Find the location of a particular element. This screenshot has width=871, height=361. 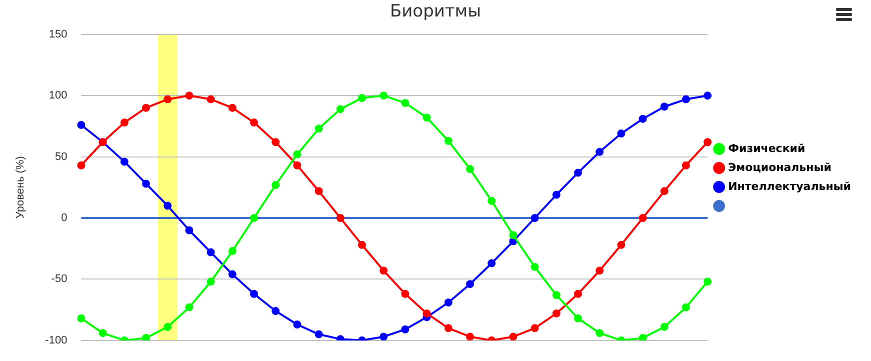

y-axis-title: Уровень (%) is located at coordinates (20, 187).